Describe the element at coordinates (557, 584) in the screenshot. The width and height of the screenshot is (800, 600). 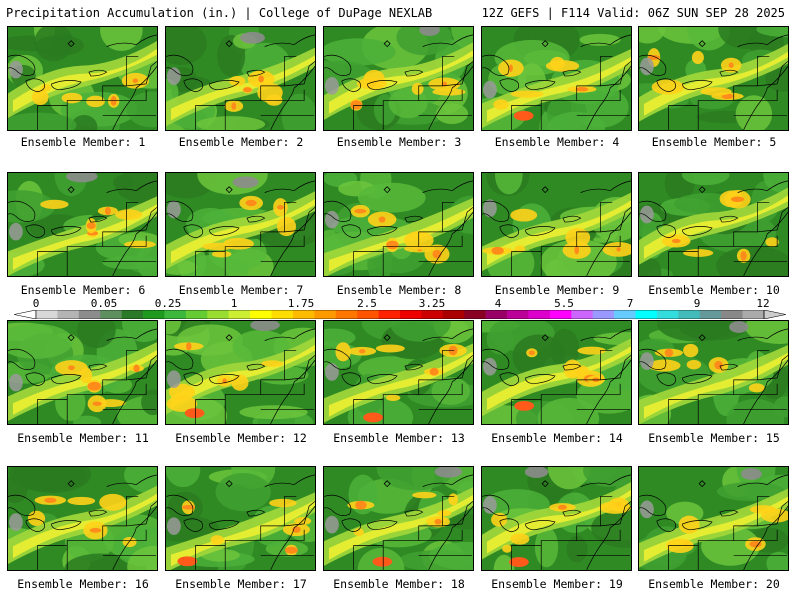
I see `ensemble-member-label: Ensemble Member: 19` at that location.